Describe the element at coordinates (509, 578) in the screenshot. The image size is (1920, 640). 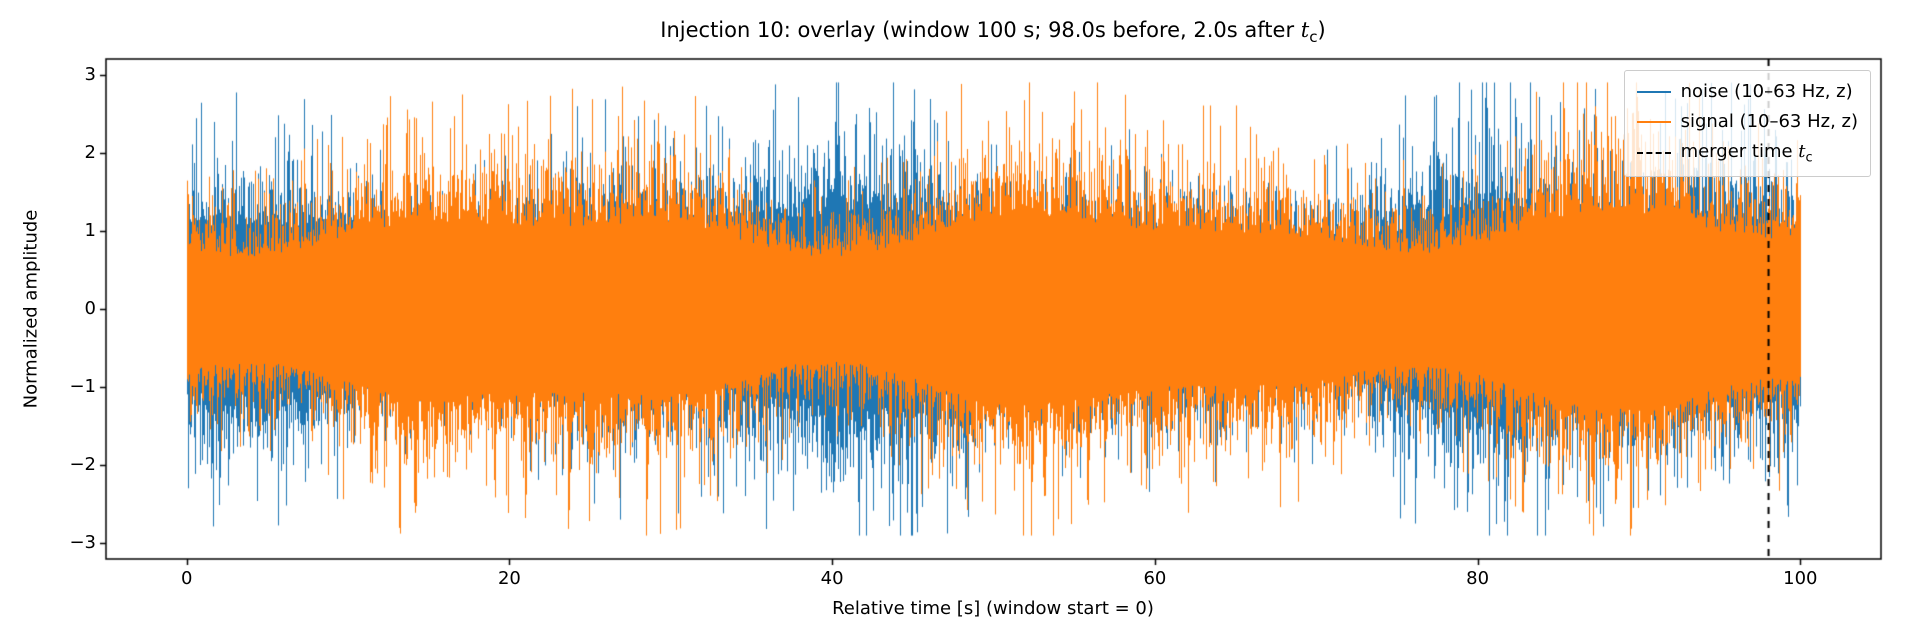
I see `x-tick-label-20: 20` at that location.